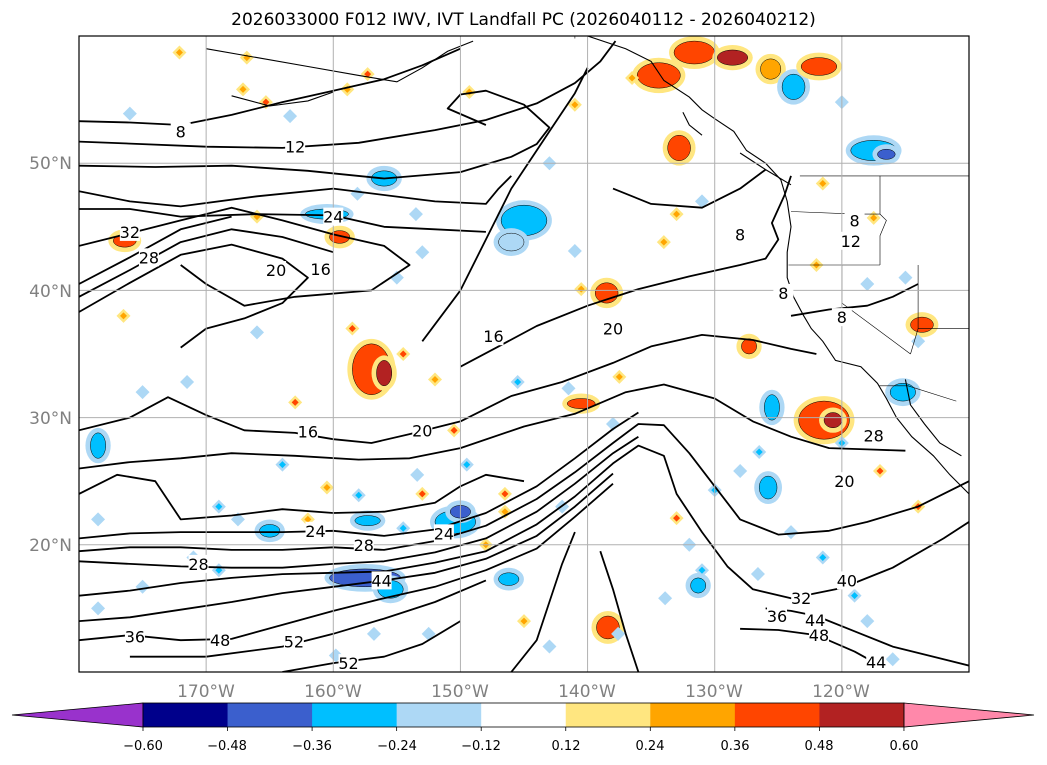 The height and width of the screenshot is (765, 1047). I want to click on lat-label-30n: 30°N, so click(50, 419).